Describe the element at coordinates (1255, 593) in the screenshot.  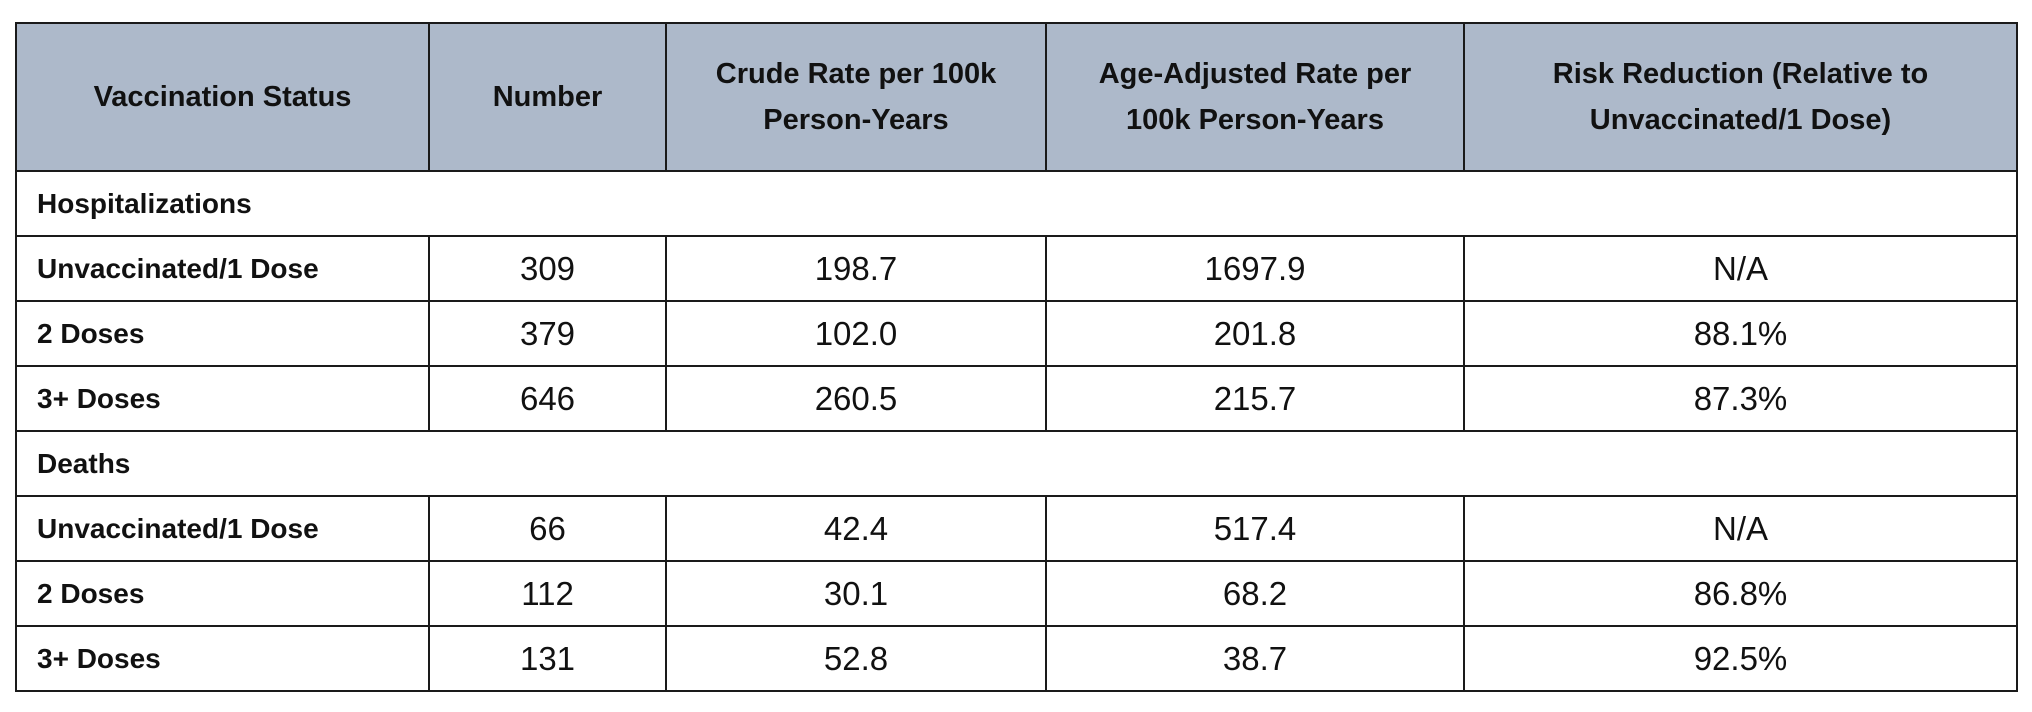
I see `cell-value: 68.2` at that location.